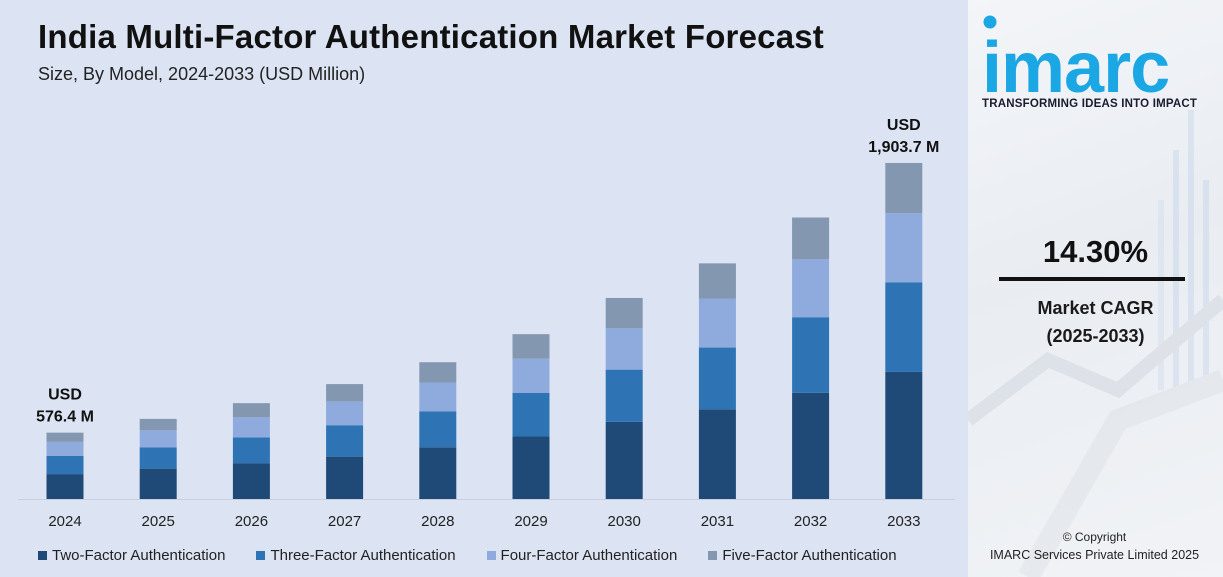 The width and height of the screenshot is (1223, 577). I want to click on cagr-period: (2025-2033), so click(1095, 336).